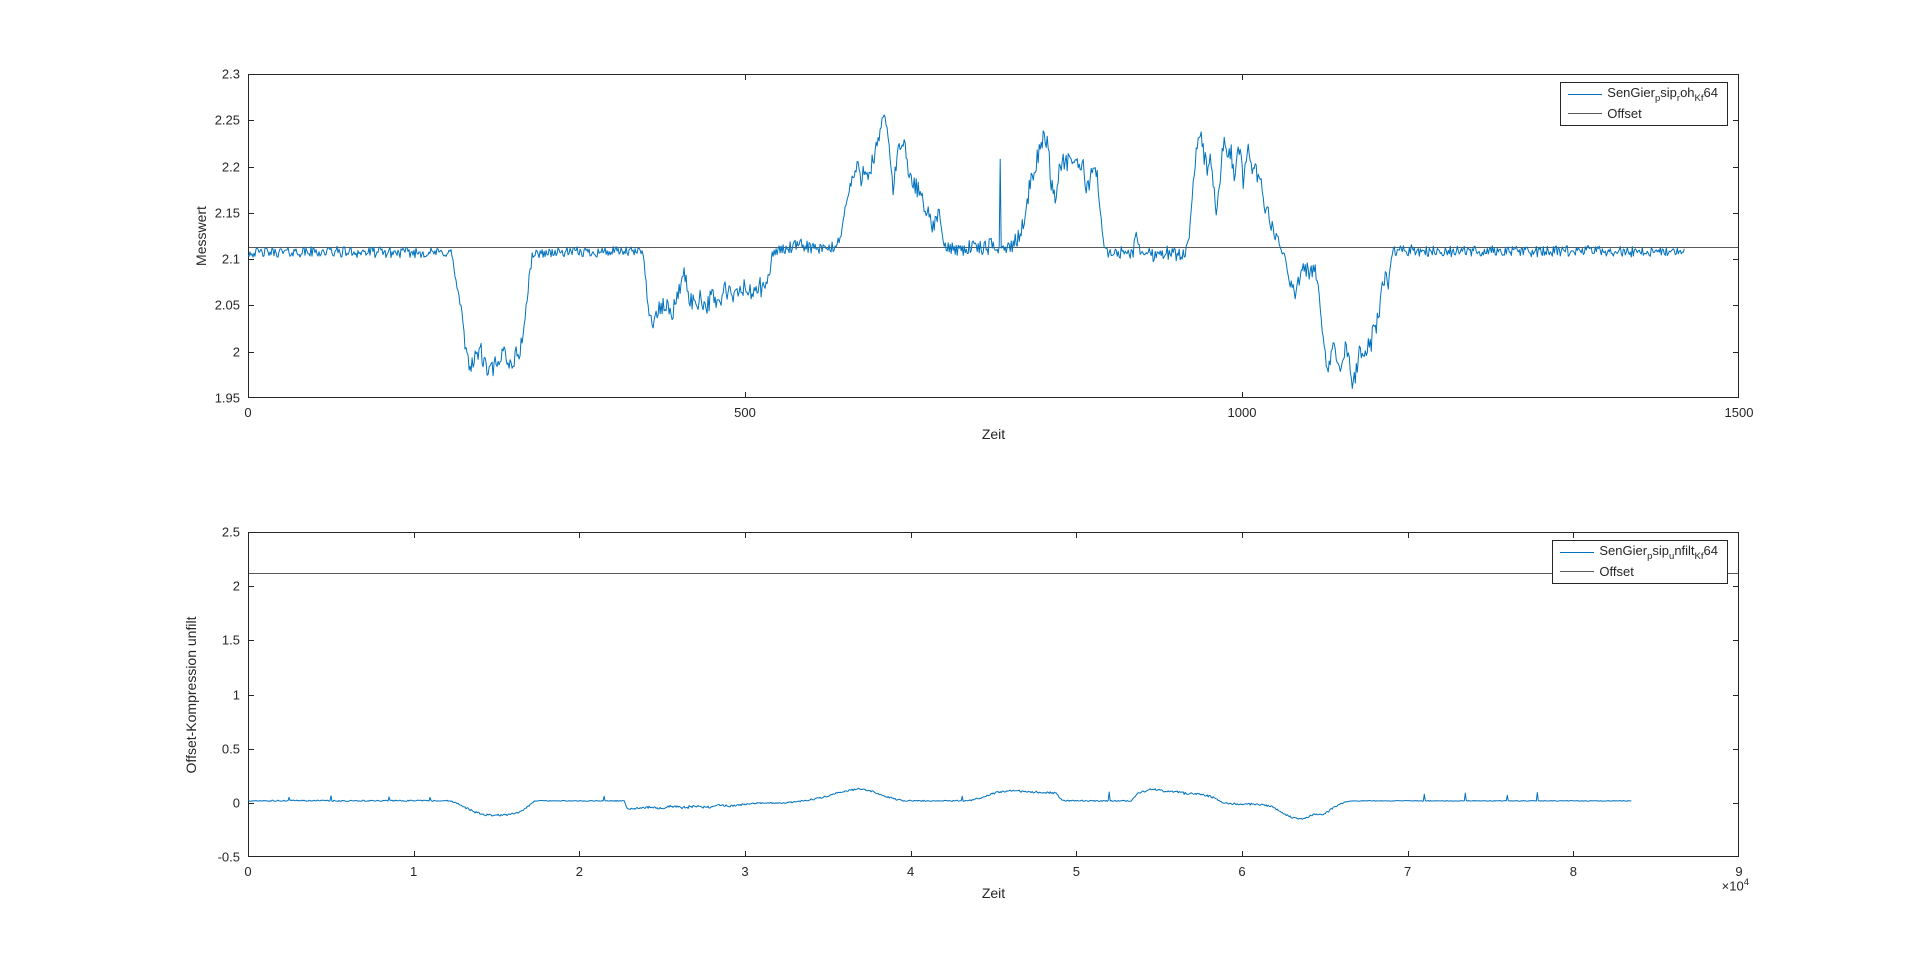  I want to click on y-tick-label: 2.1, so click(230, 259).